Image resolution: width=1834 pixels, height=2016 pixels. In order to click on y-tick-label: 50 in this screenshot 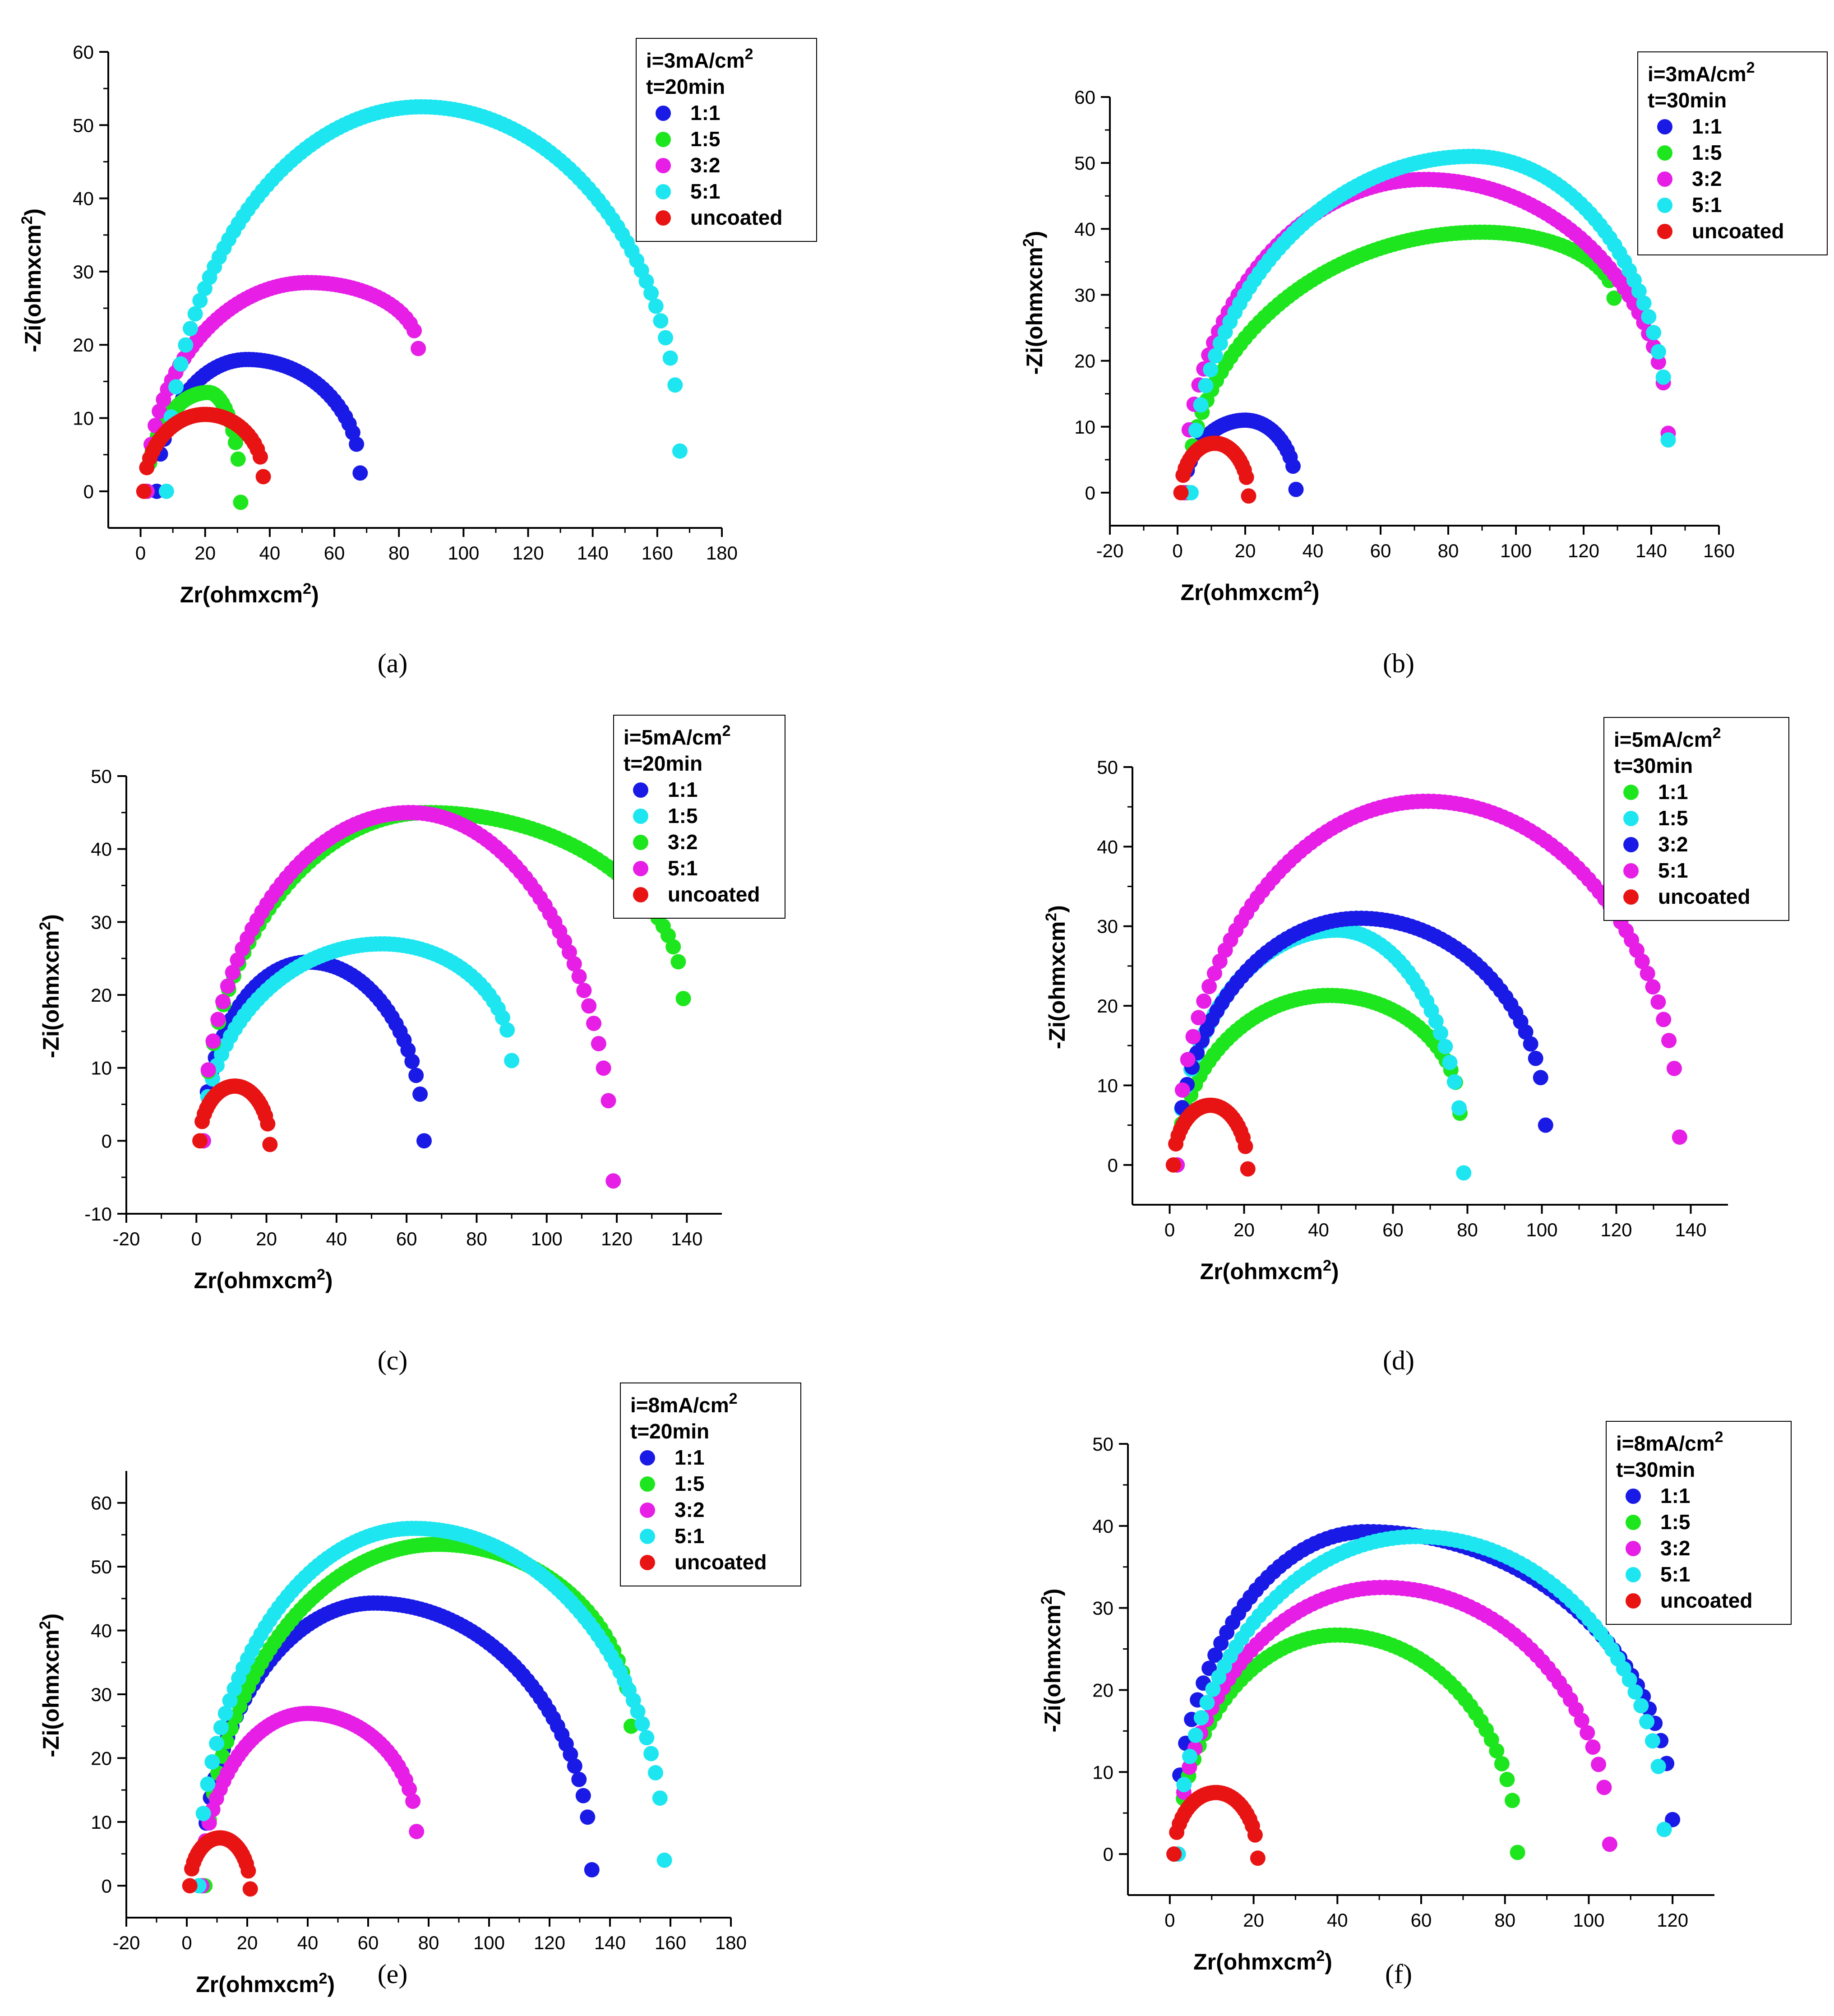, I will do `click(1084, 164)`.